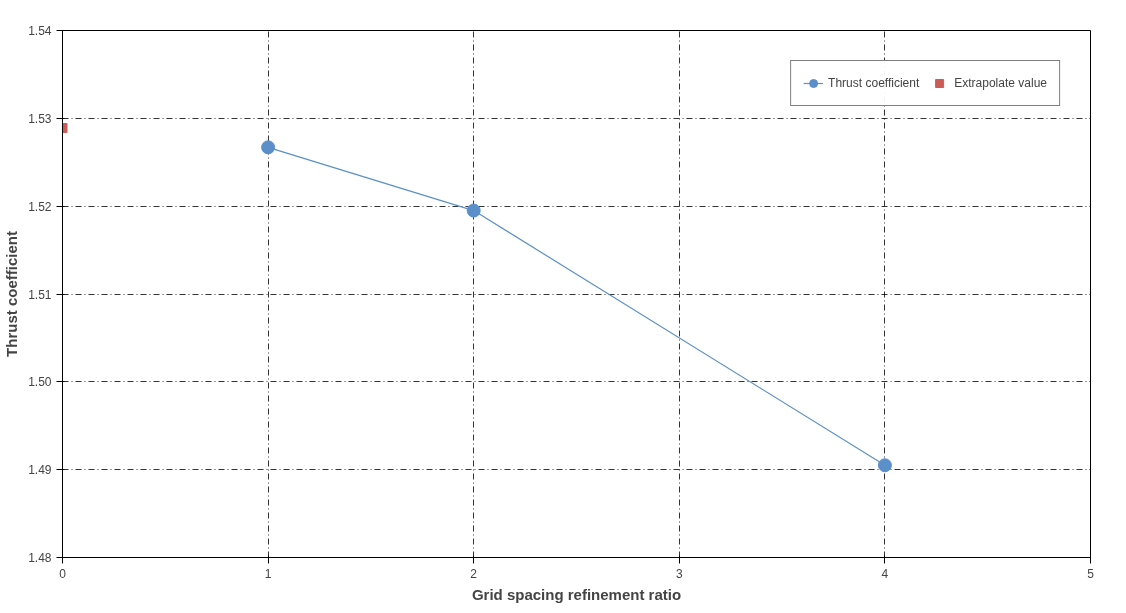 This screenshot has height=613, width=1126. What do you see at coordinates (576, 594) in the screenshot?
I see `x-axis-title: Grid spacing refinement ratio` at bounding box center [576, 594].